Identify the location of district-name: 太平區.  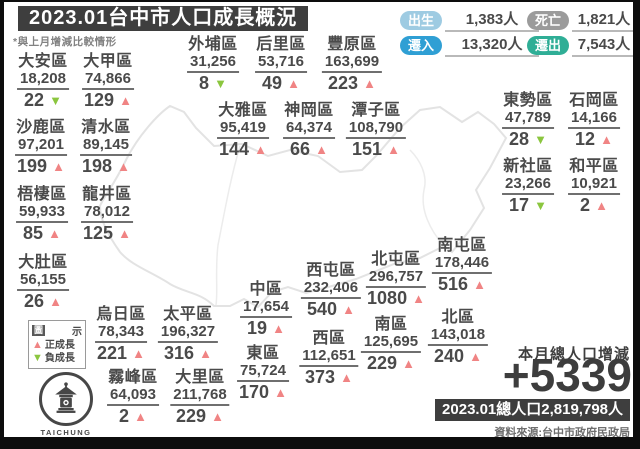
(188, 314).